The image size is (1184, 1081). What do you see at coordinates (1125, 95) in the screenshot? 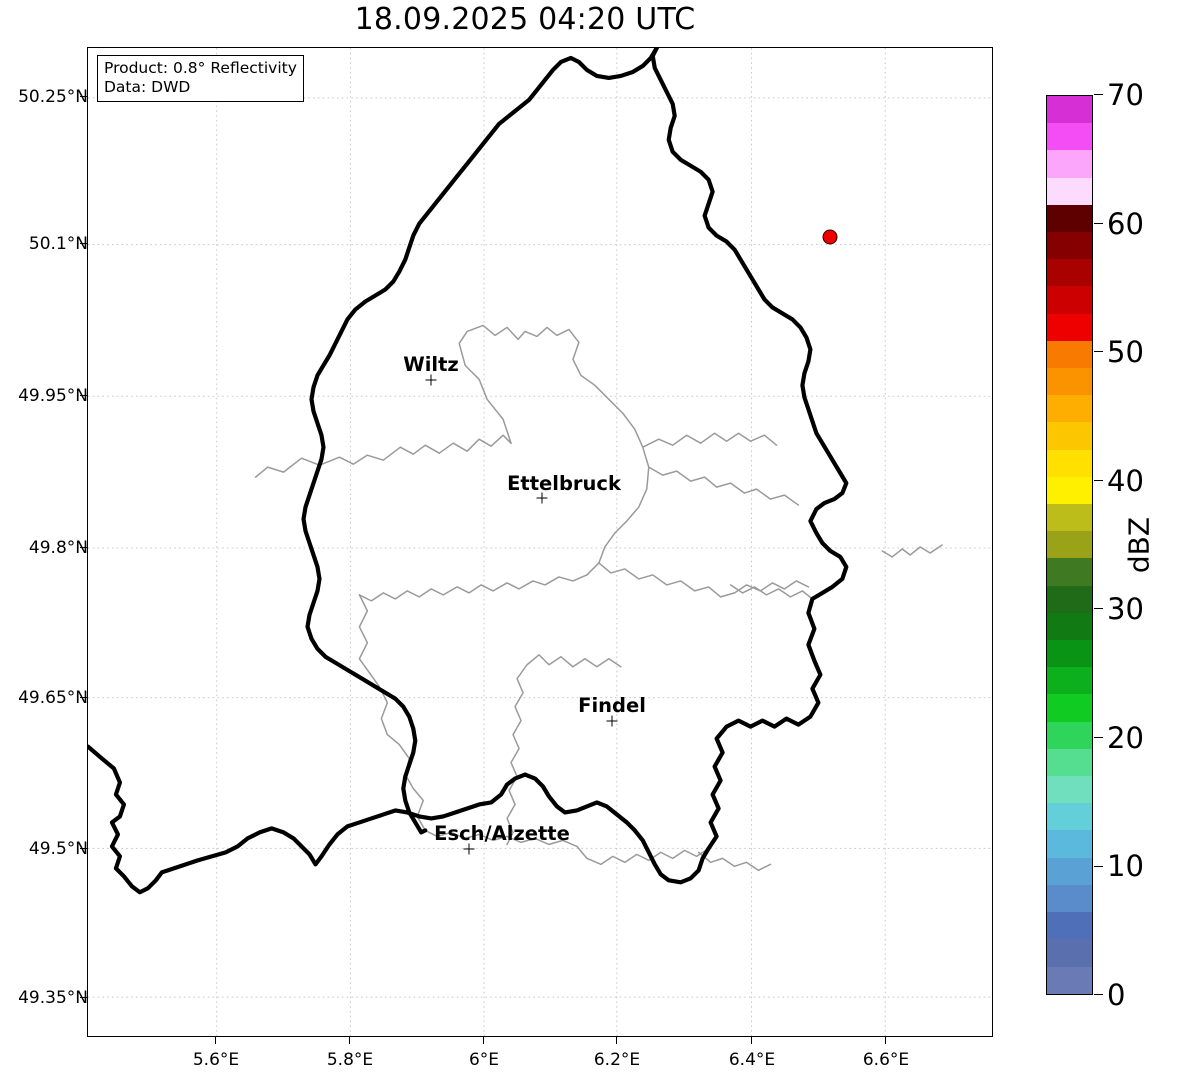
I see `colorbar-tick-label: 70` at bounding box center [1125, 95].